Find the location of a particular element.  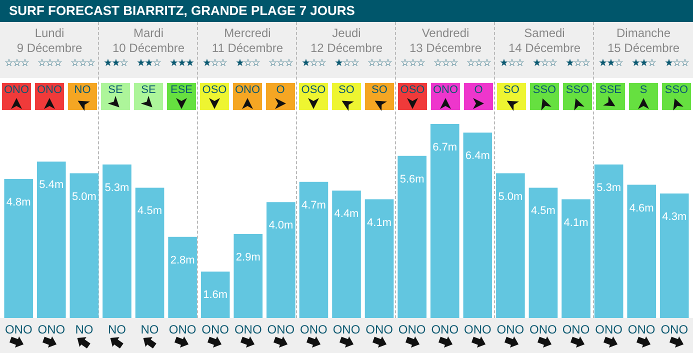

data-label: 4.4m is located at coordinates (346, 214).